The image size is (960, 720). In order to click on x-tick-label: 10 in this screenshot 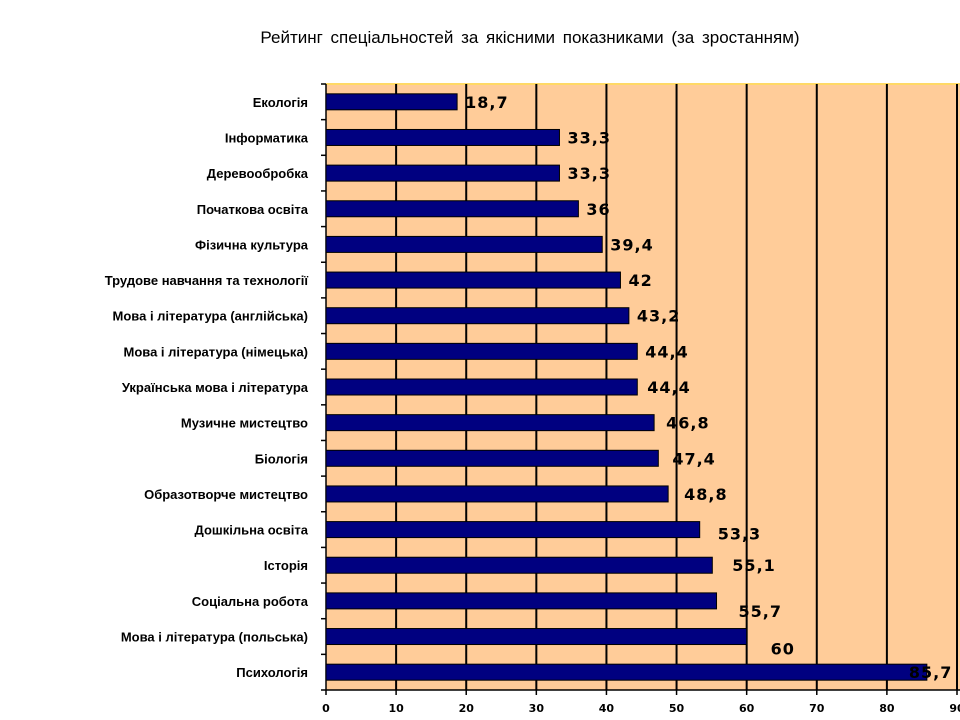, I will do `click(396, 708)`.